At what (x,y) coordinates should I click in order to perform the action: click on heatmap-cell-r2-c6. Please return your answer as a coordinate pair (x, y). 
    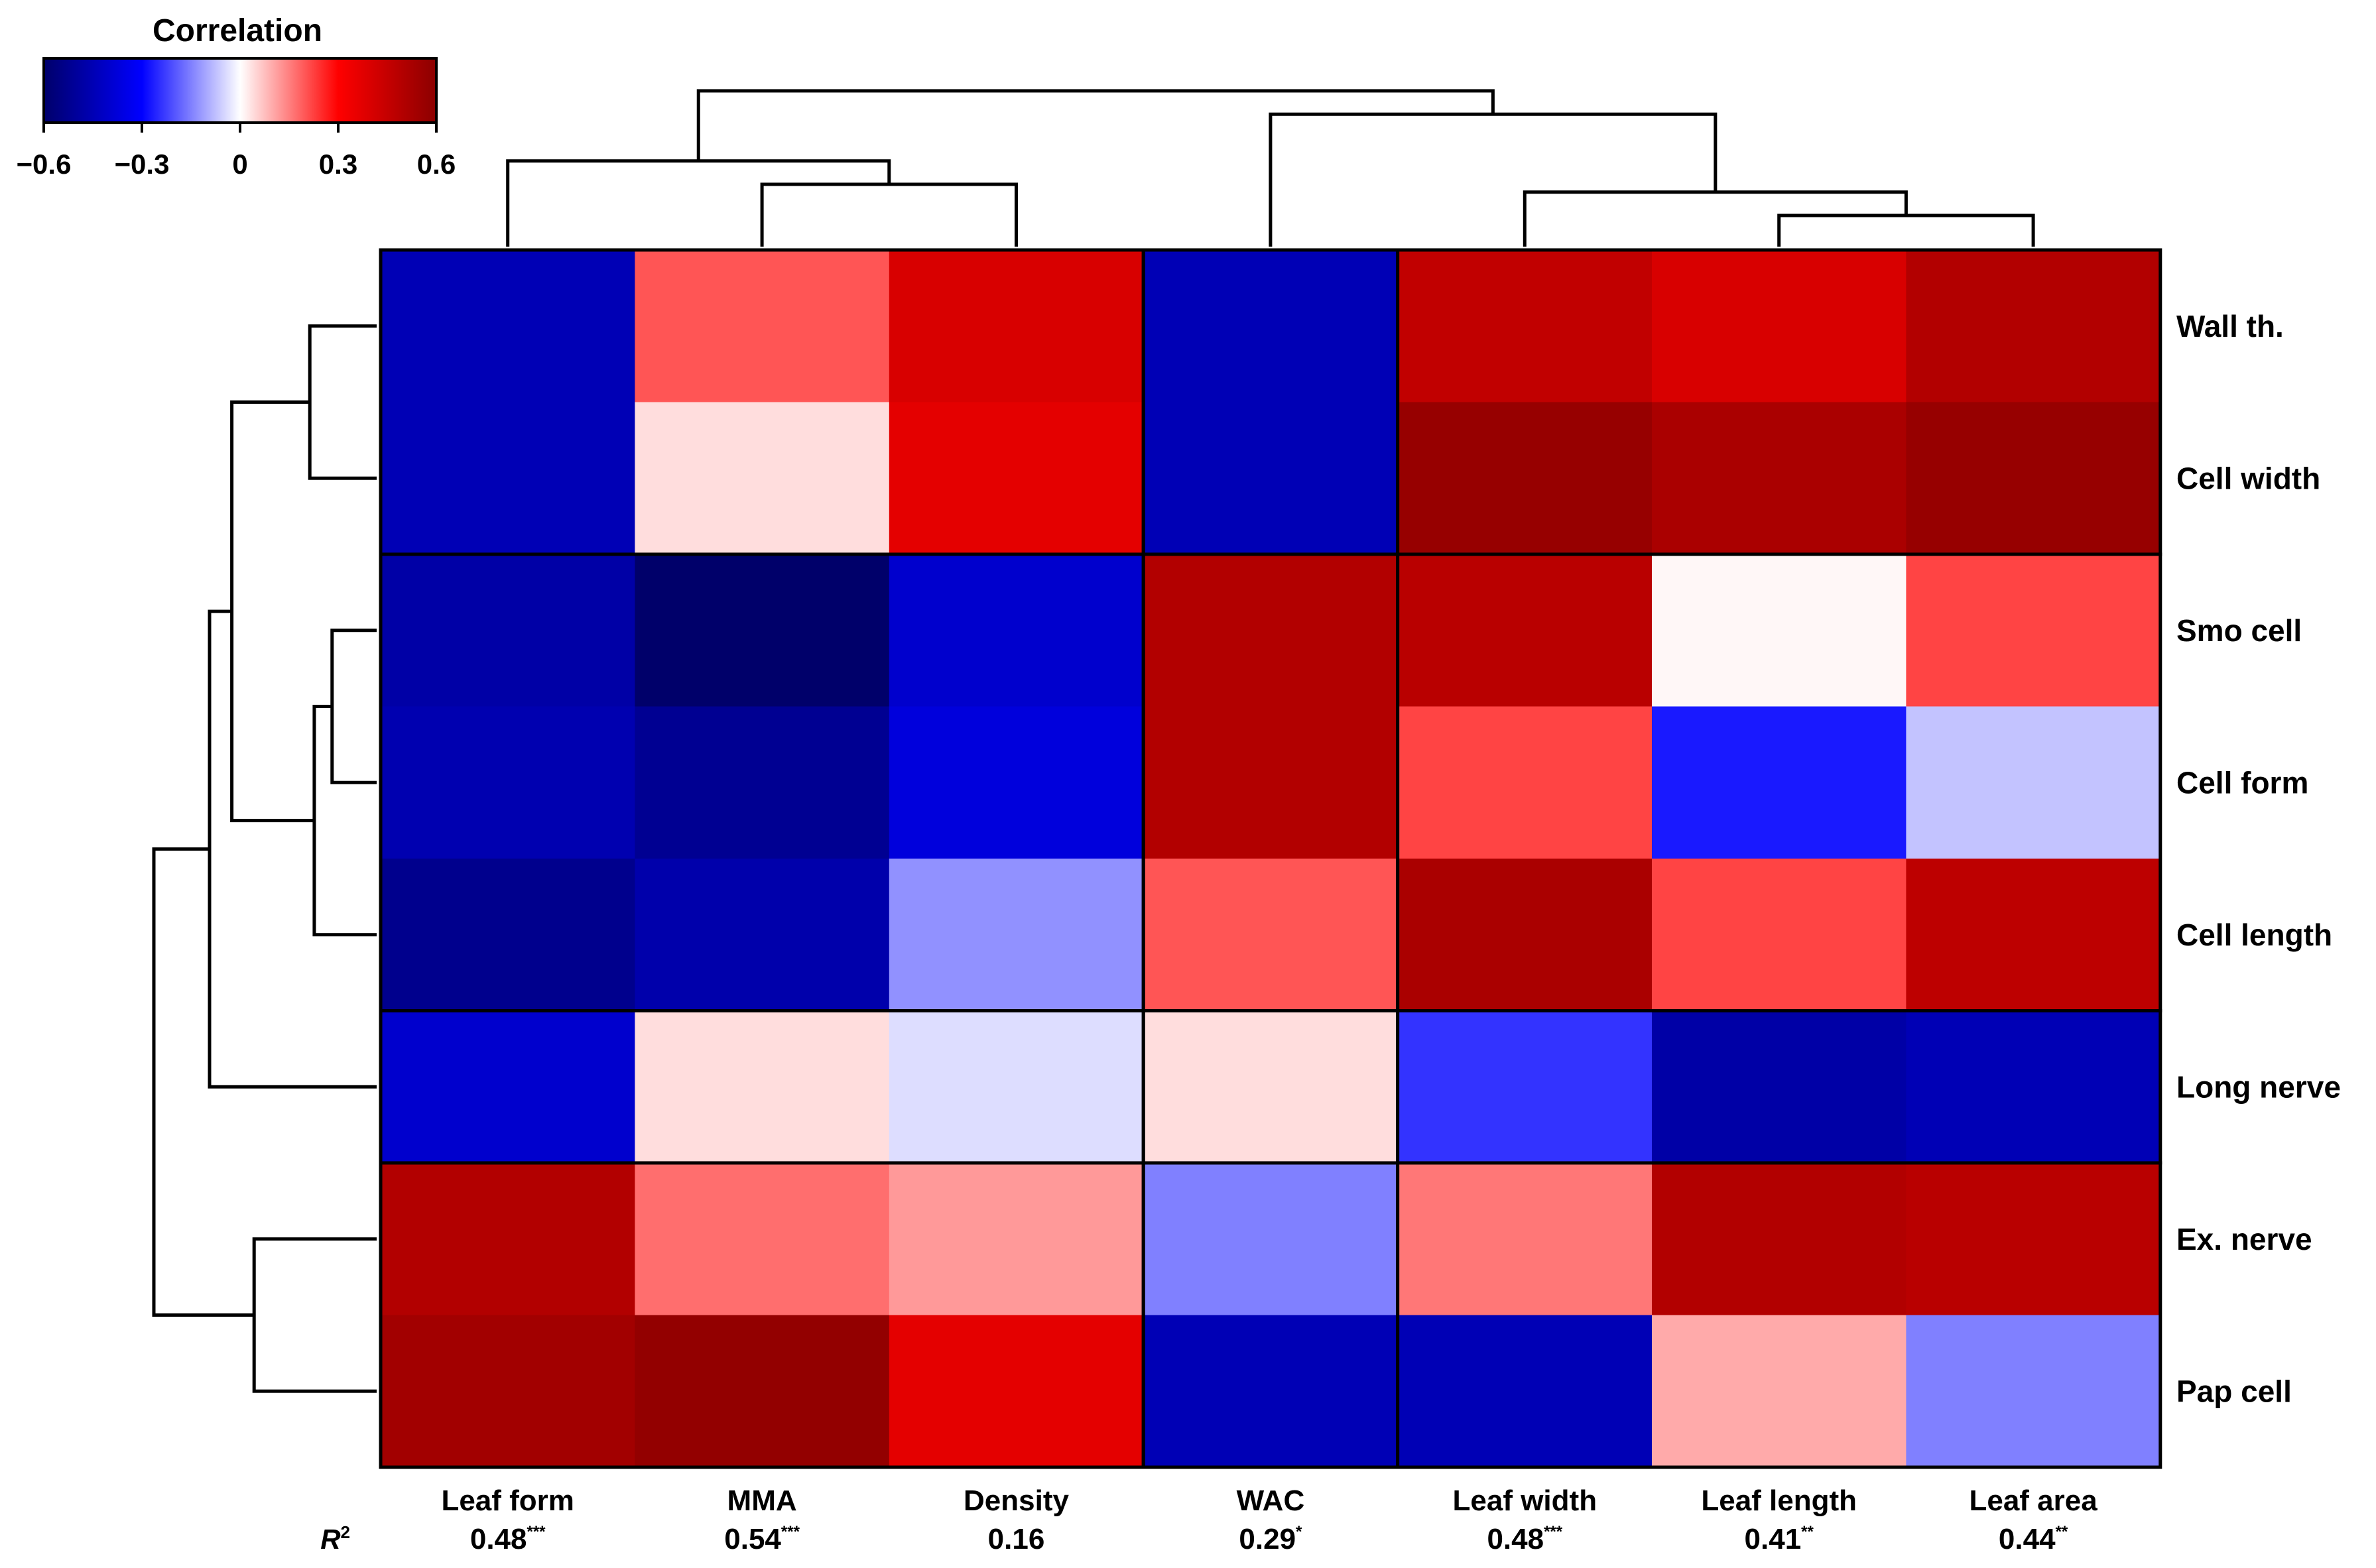
    Looking at the image, I should click on (2033, 630).